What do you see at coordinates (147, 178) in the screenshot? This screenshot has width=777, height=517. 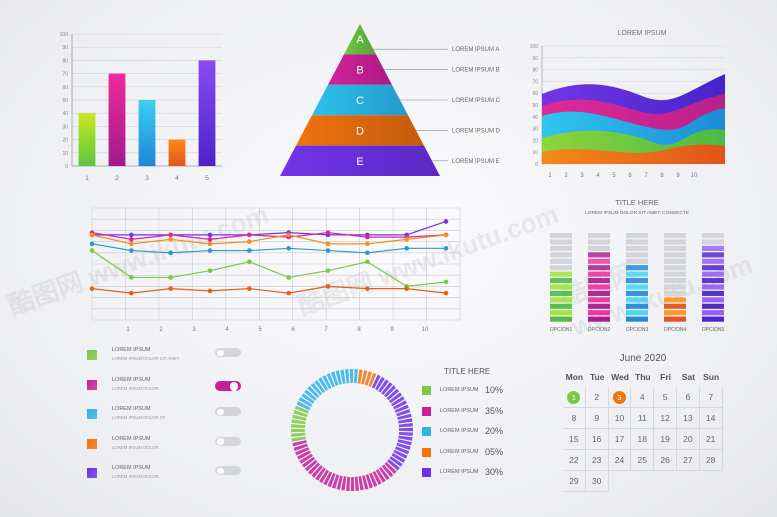 I see `x-tick-label: 3` at bounding box center [147, 178].